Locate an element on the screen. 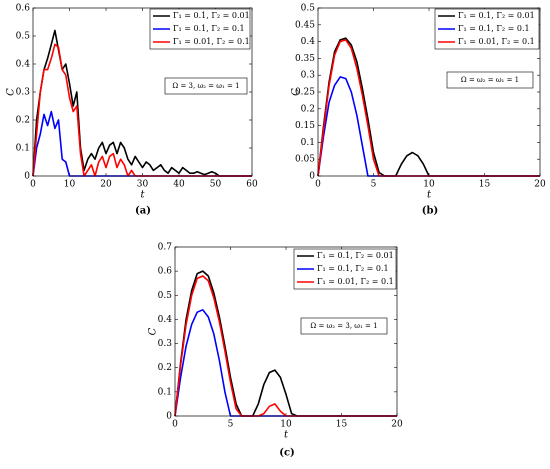 The width and height of the screenshot is (550, 469). y-tick-label: 0.7 is located at coordinates (165, 248).